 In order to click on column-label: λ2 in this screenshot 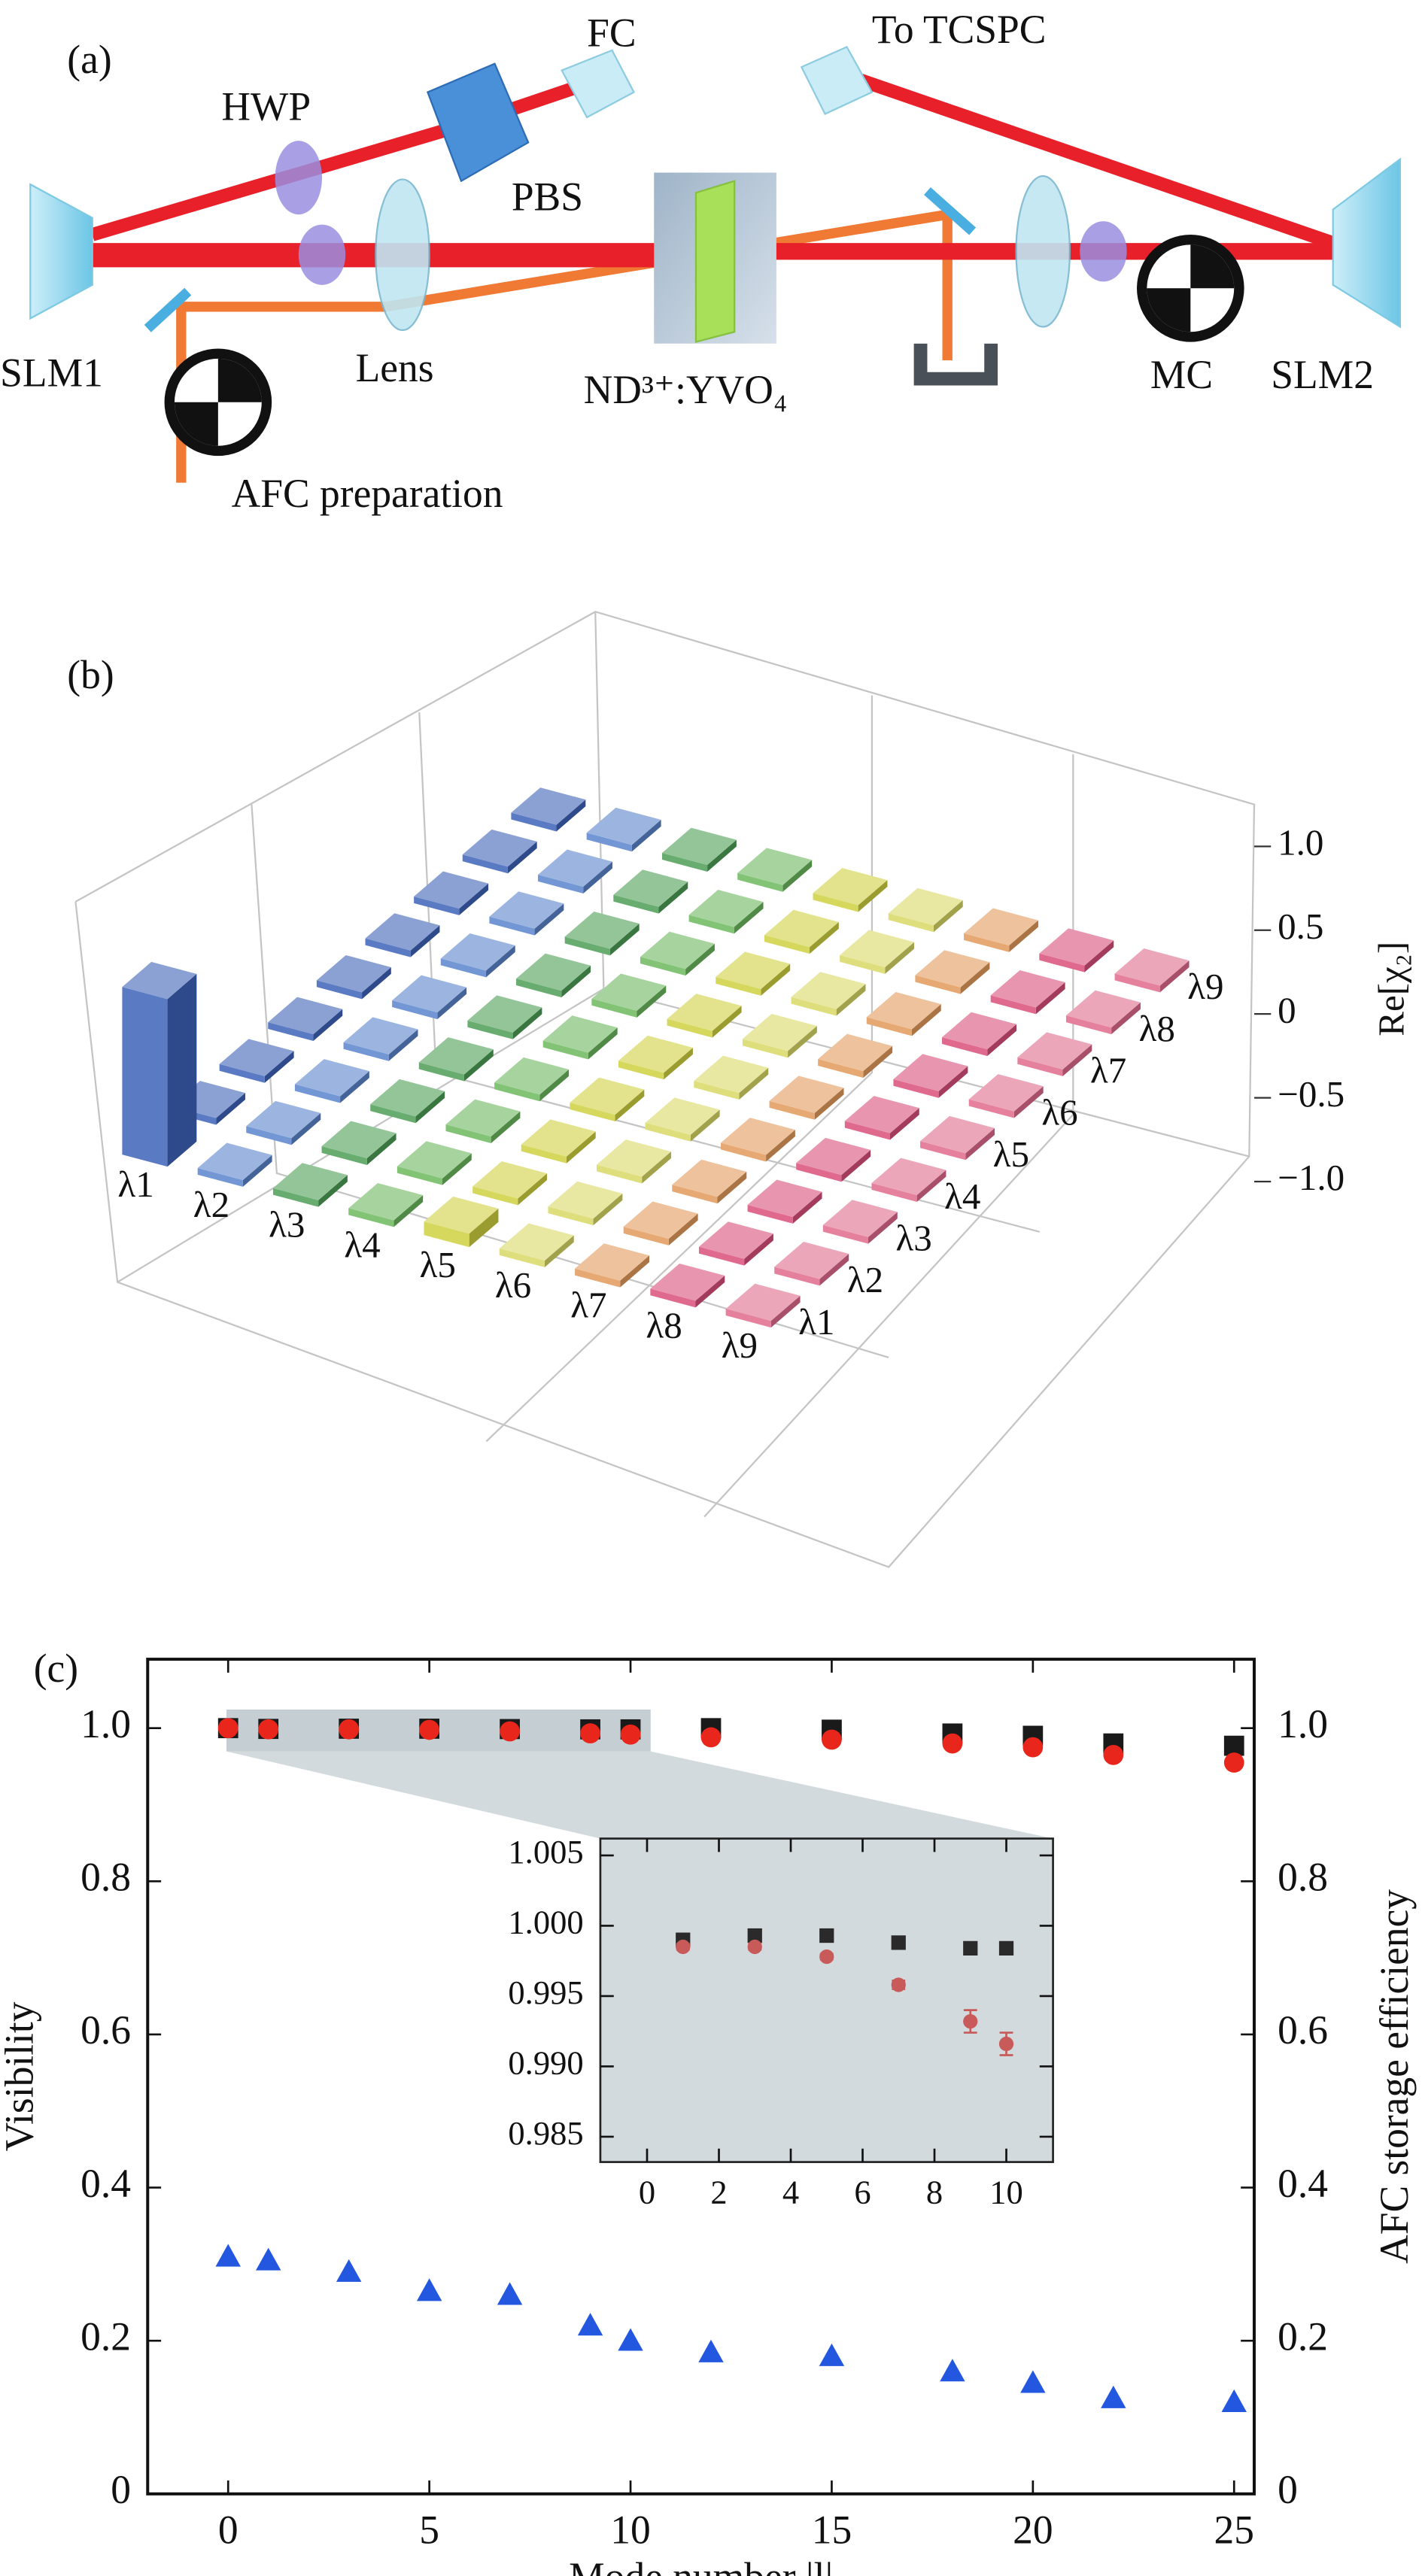, I will do `click(865, 1279)`.